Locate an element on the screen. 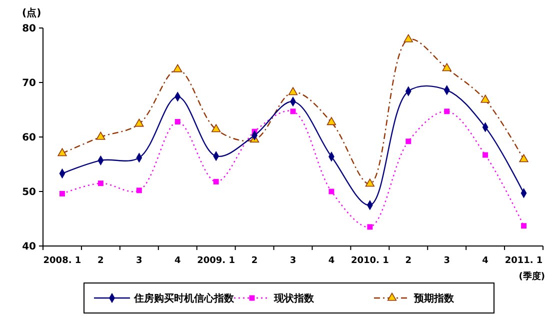 Image resolution: width=553 pixels, height=334 pixels. x-tick-label: 2009. 1 is located at coordinates (216, 261).